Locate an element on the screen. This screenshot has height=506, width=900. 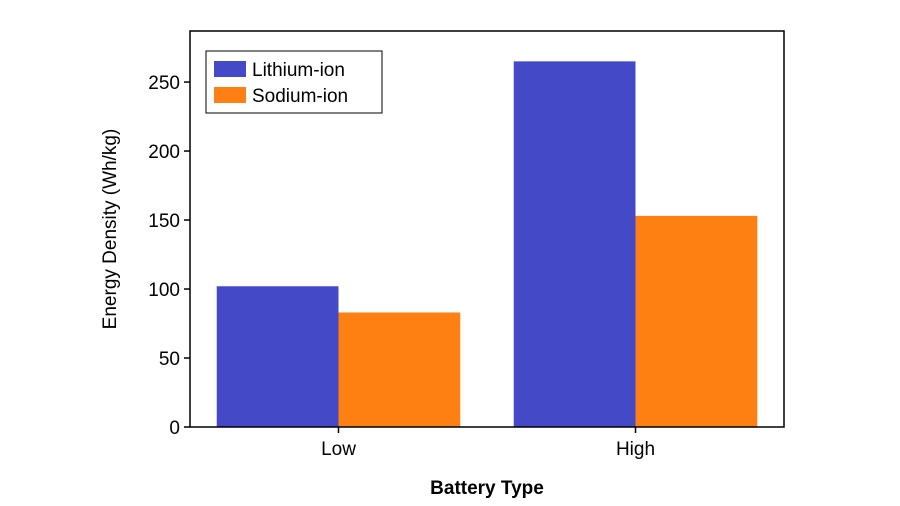
x-axis: Low High is located at coordinates (488, 443).